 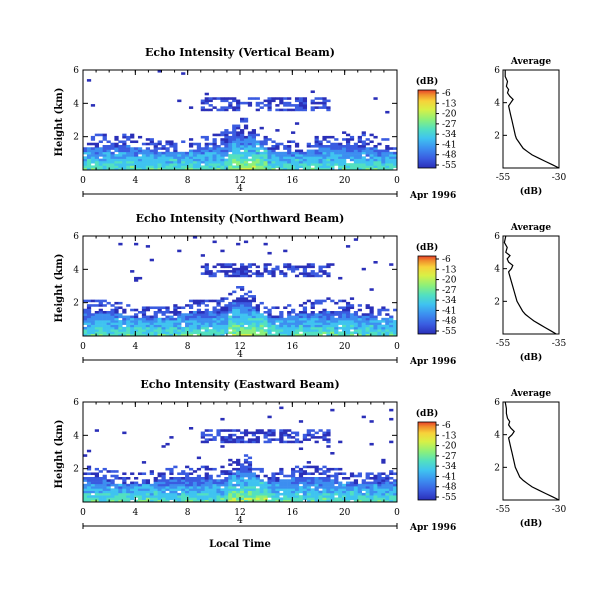 What do you see at coordinates (497, 302) in the screenshot?
I see `profile-y-tick-label: 2` at bounding box center [497, 302].